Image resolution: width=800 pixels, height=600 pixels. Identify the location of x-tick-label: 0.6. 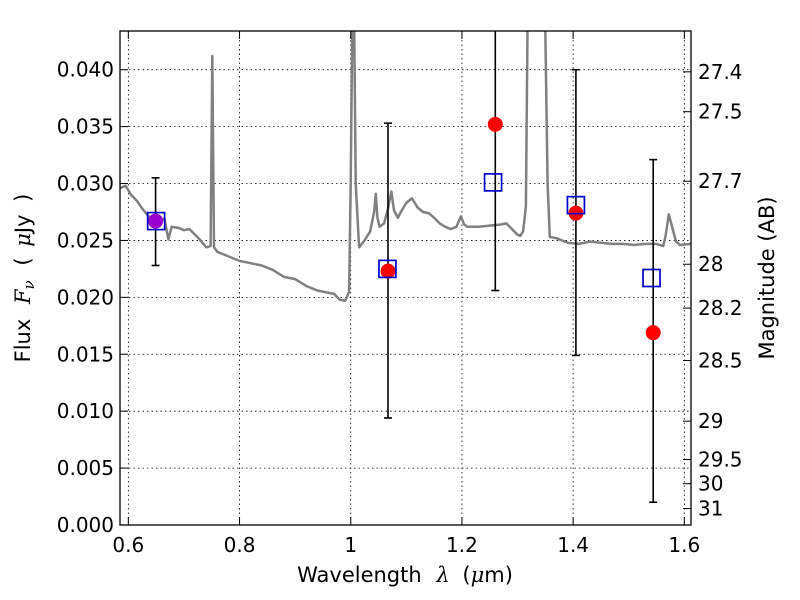
(128, 545).